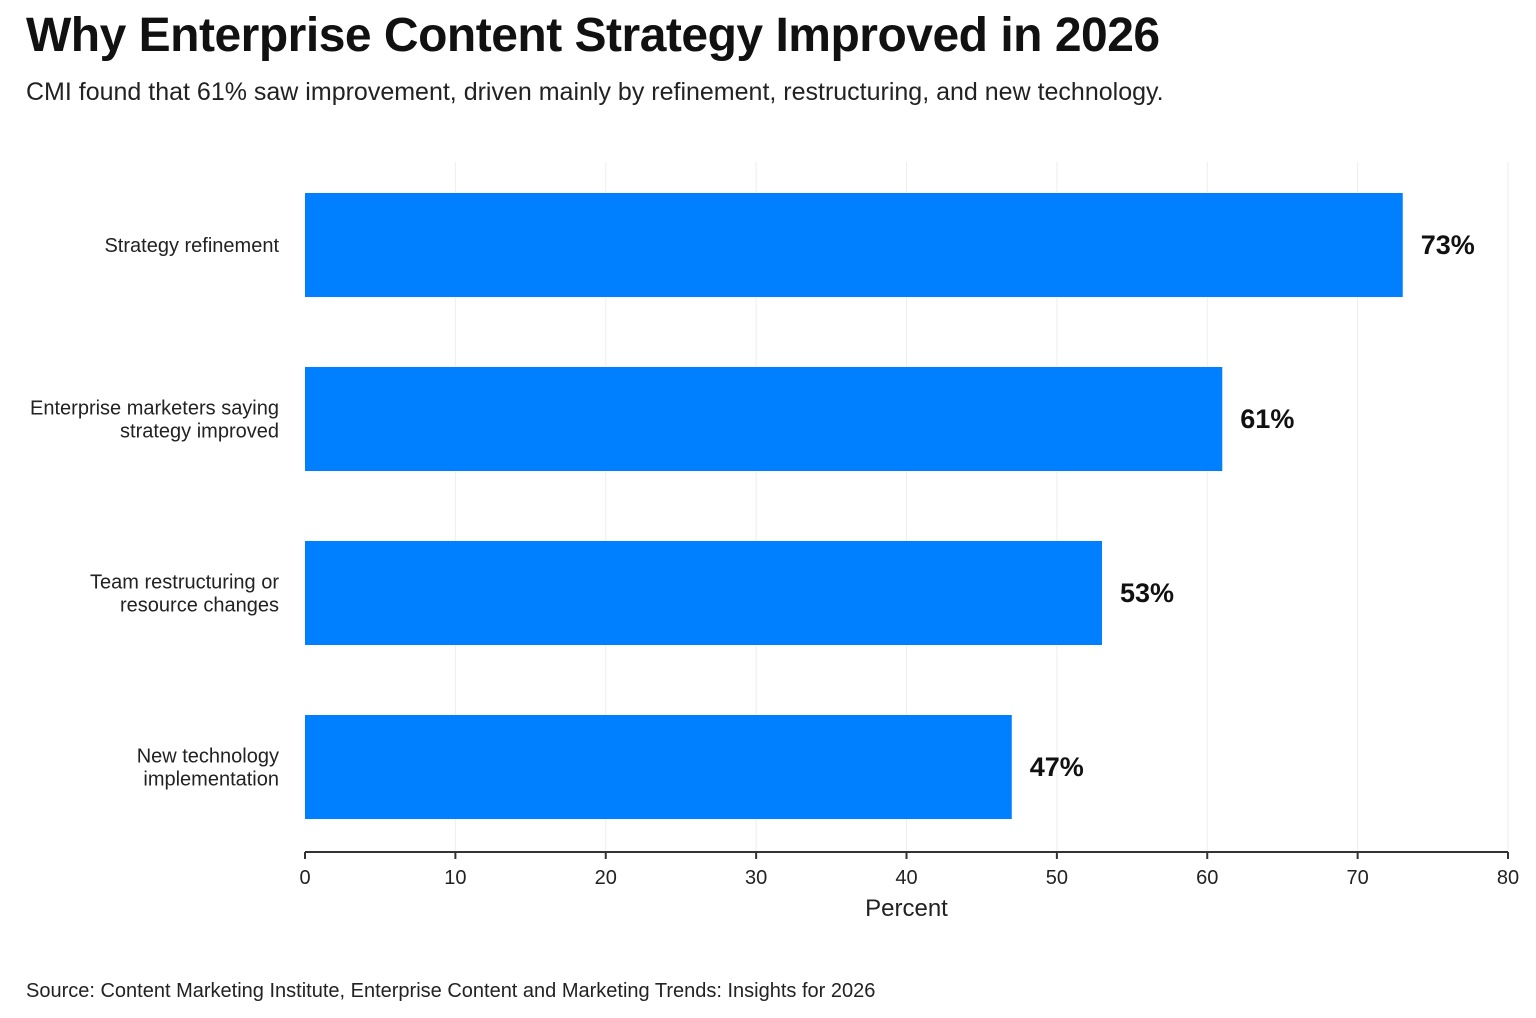 This screenshot has width=1536, height=1018. What do you see at coordinates (1267, 419) in the screenshot?
I see `data-label: 61%` at bounding box center [1267, 419].